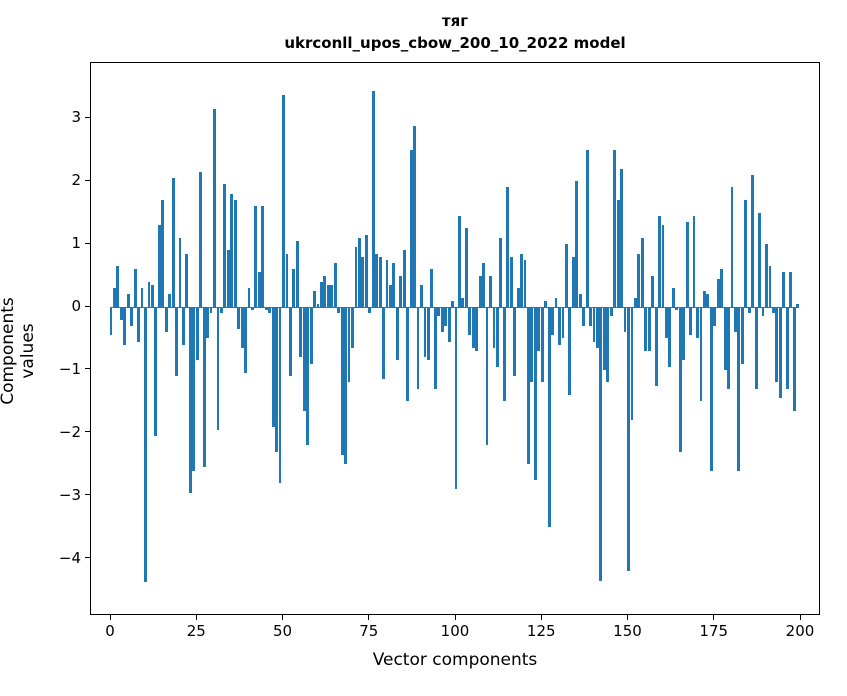 The width and height of the screenshot is (847, 696). I want to click on x-tick-label: 125, so click(541, 631).